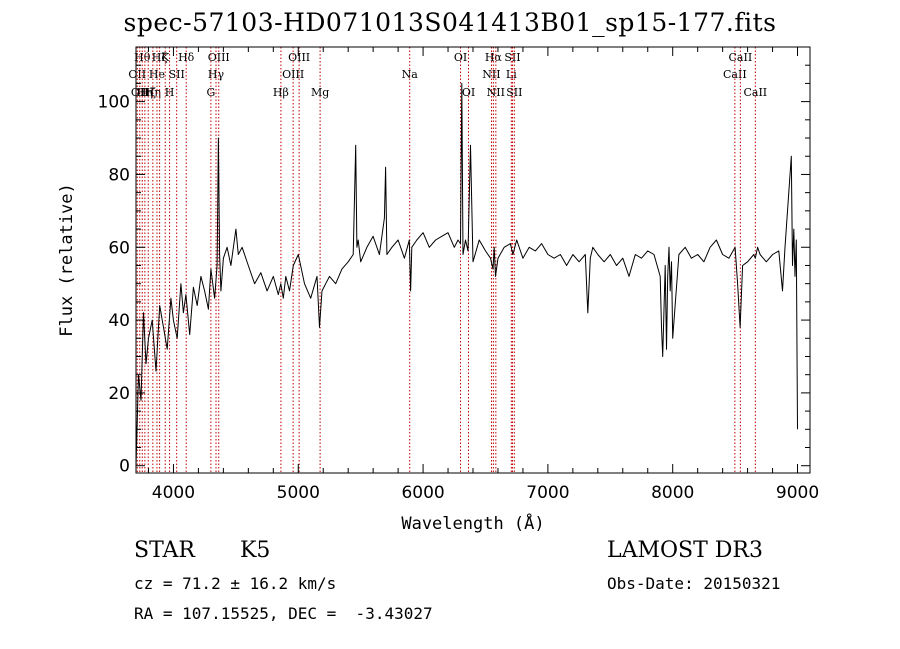  I want to click on marker-label: Na, so click(410, 74).